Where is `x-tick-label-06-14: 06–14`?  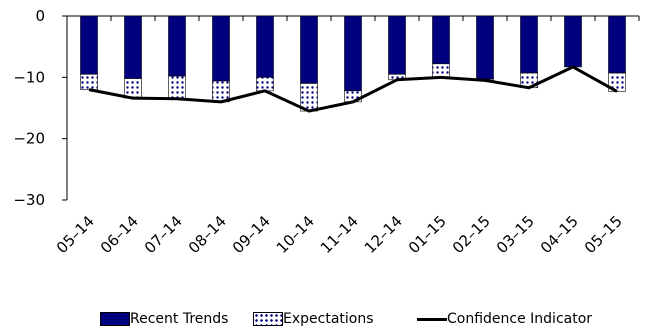
x-tick-label-06-14: 06–14 is located at coordinates (119, 234).